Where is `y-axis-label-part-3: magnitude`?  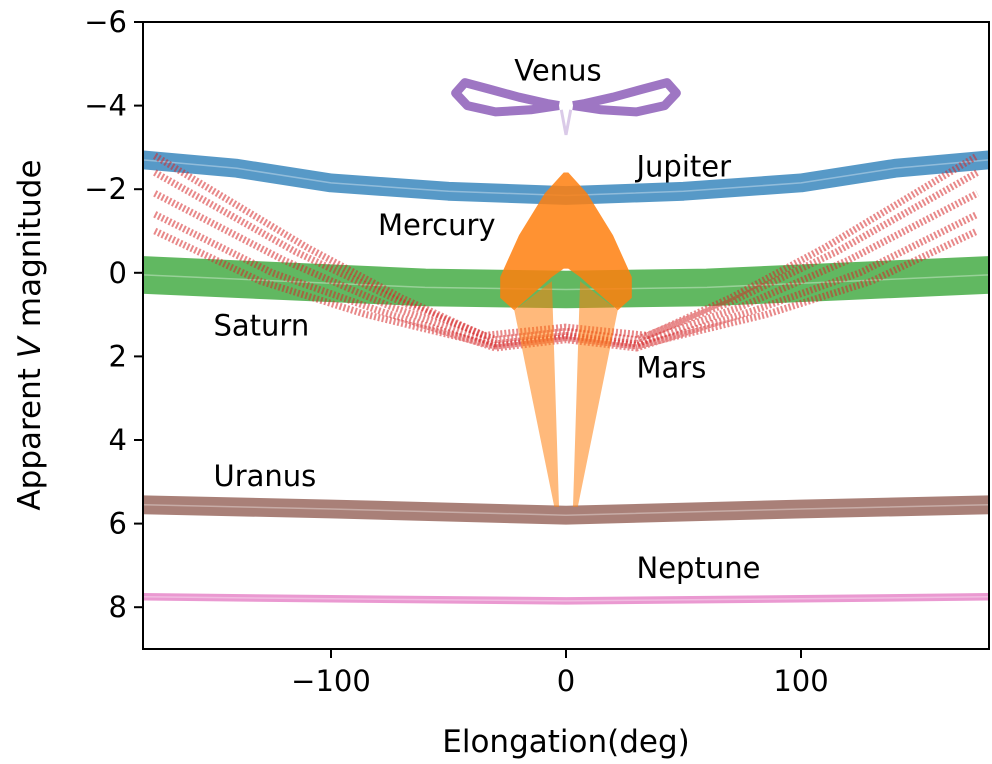
y-axis-label-part-3: magnitude is located at coordinates (30, 248).